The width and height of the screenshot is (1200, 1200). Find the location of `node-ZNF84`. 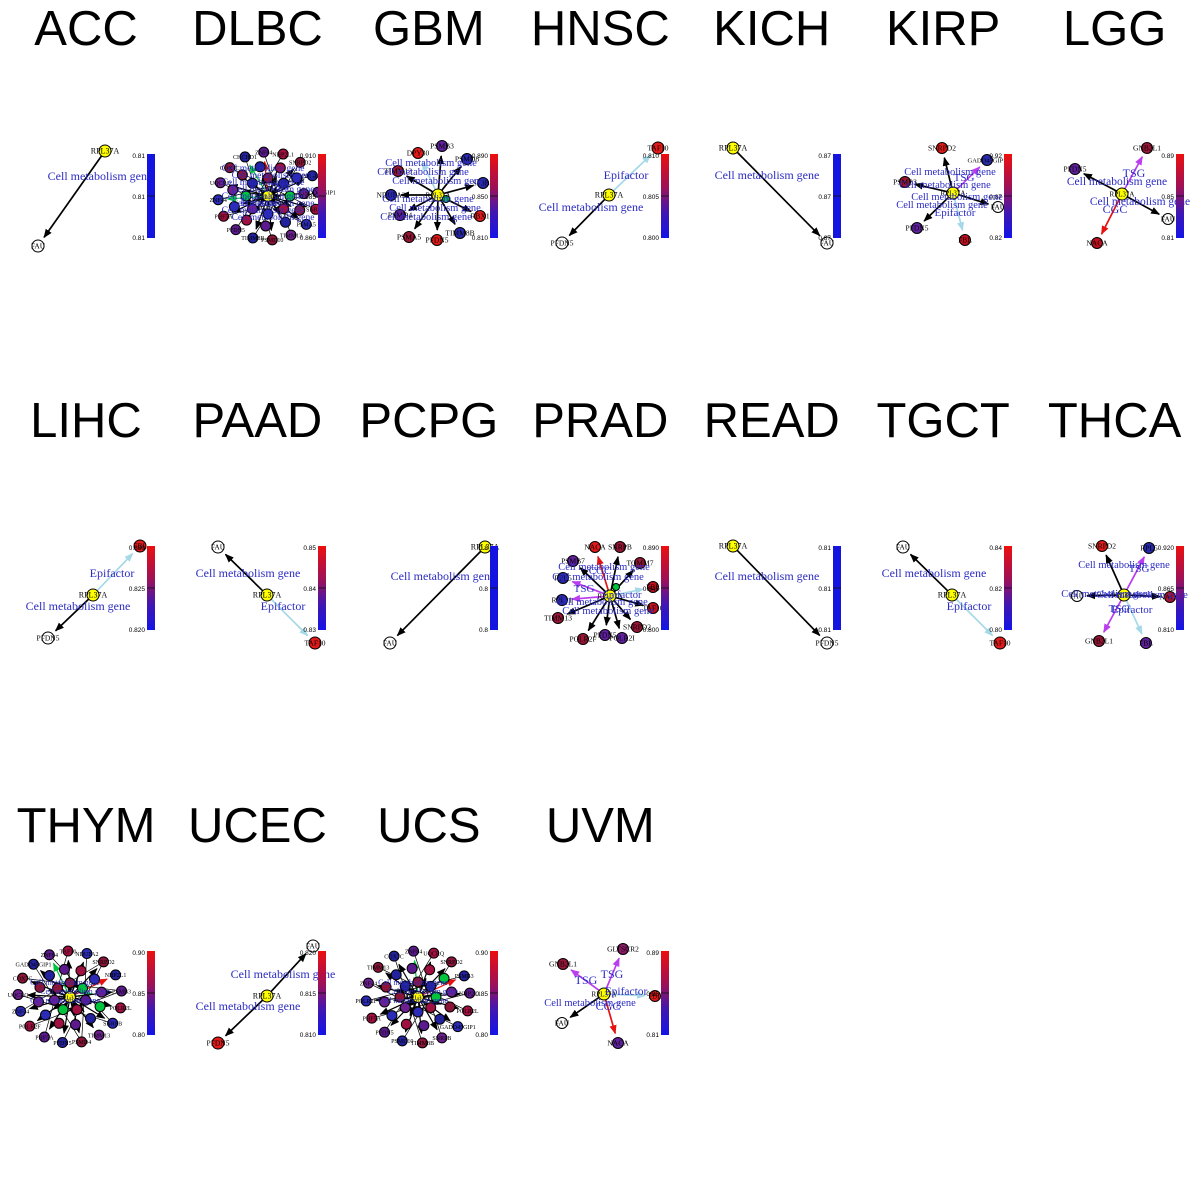

node-ZNF84 is located at coordinates (49, 955).